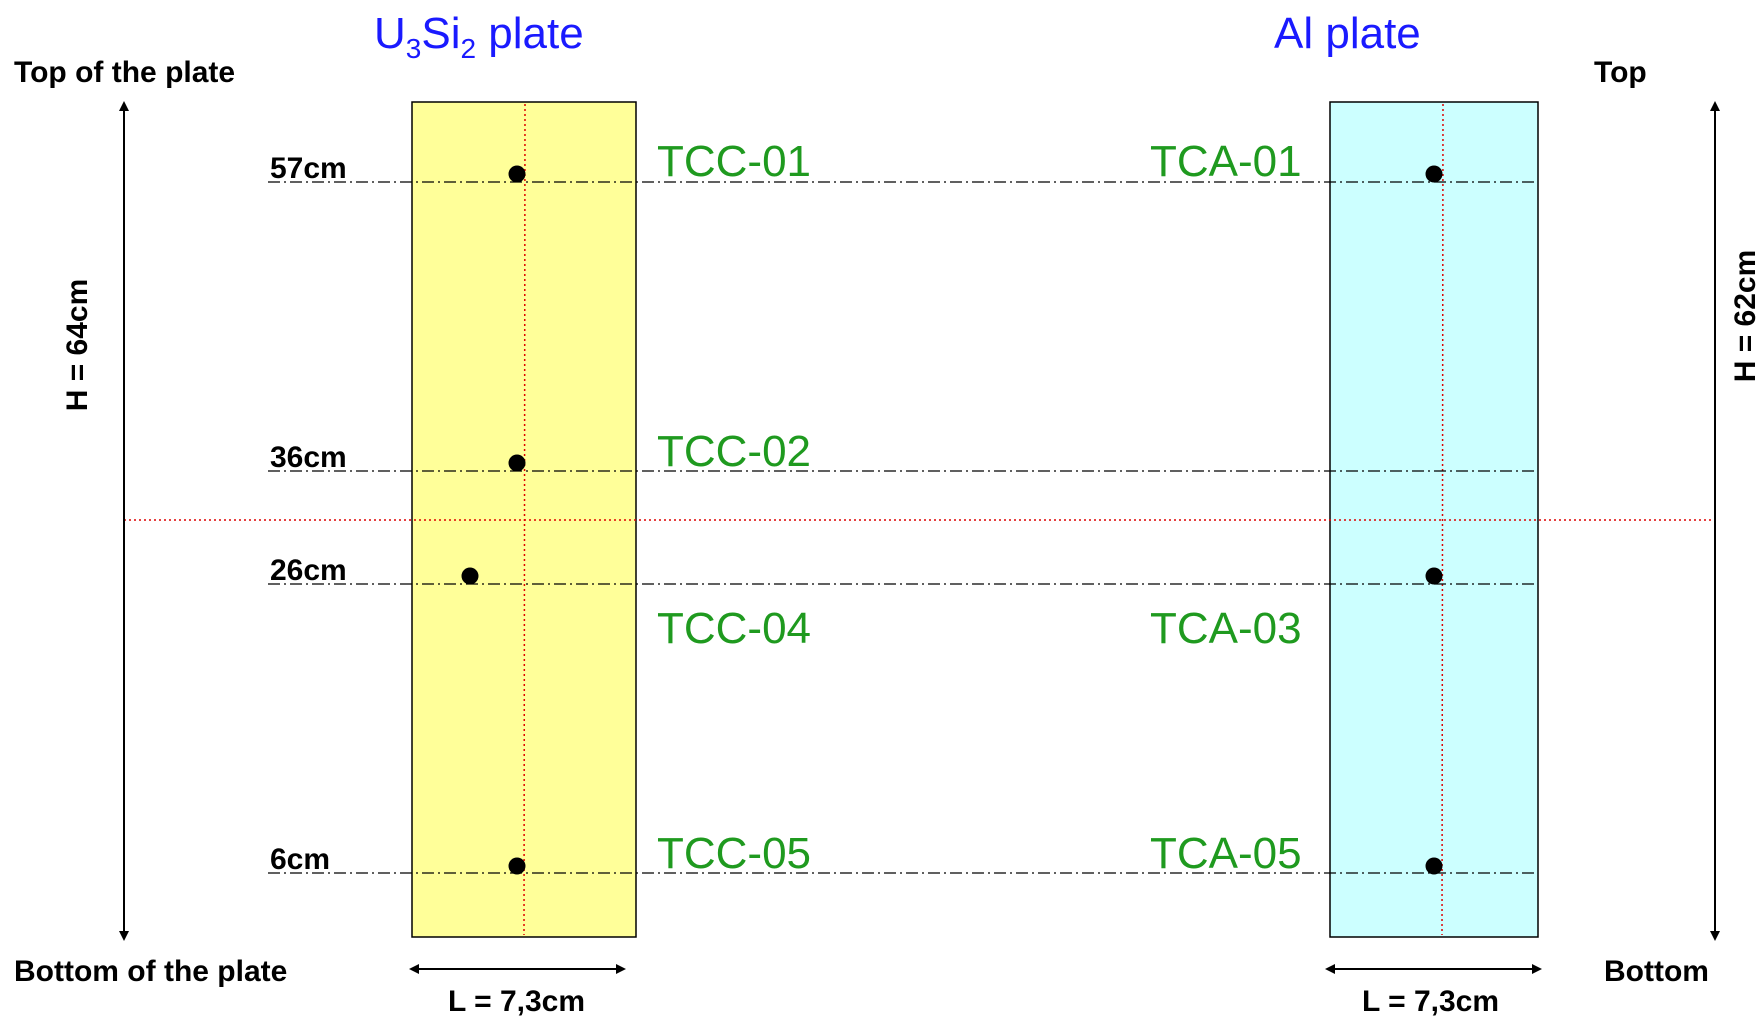  What do you see at coordinates (1226, 161) in the screenshot?
I see `sensor-label-tca-01: TCA-01` at bounding box center [1226, 161].